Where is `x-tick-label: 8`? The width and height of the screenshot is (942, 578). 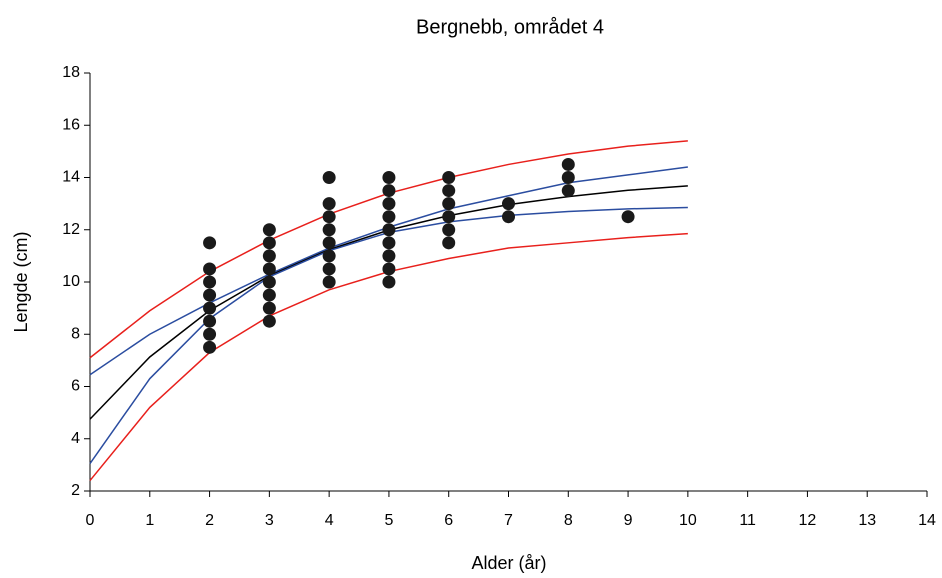
x-tick-label: 8 is located at coordinates (568, 520).